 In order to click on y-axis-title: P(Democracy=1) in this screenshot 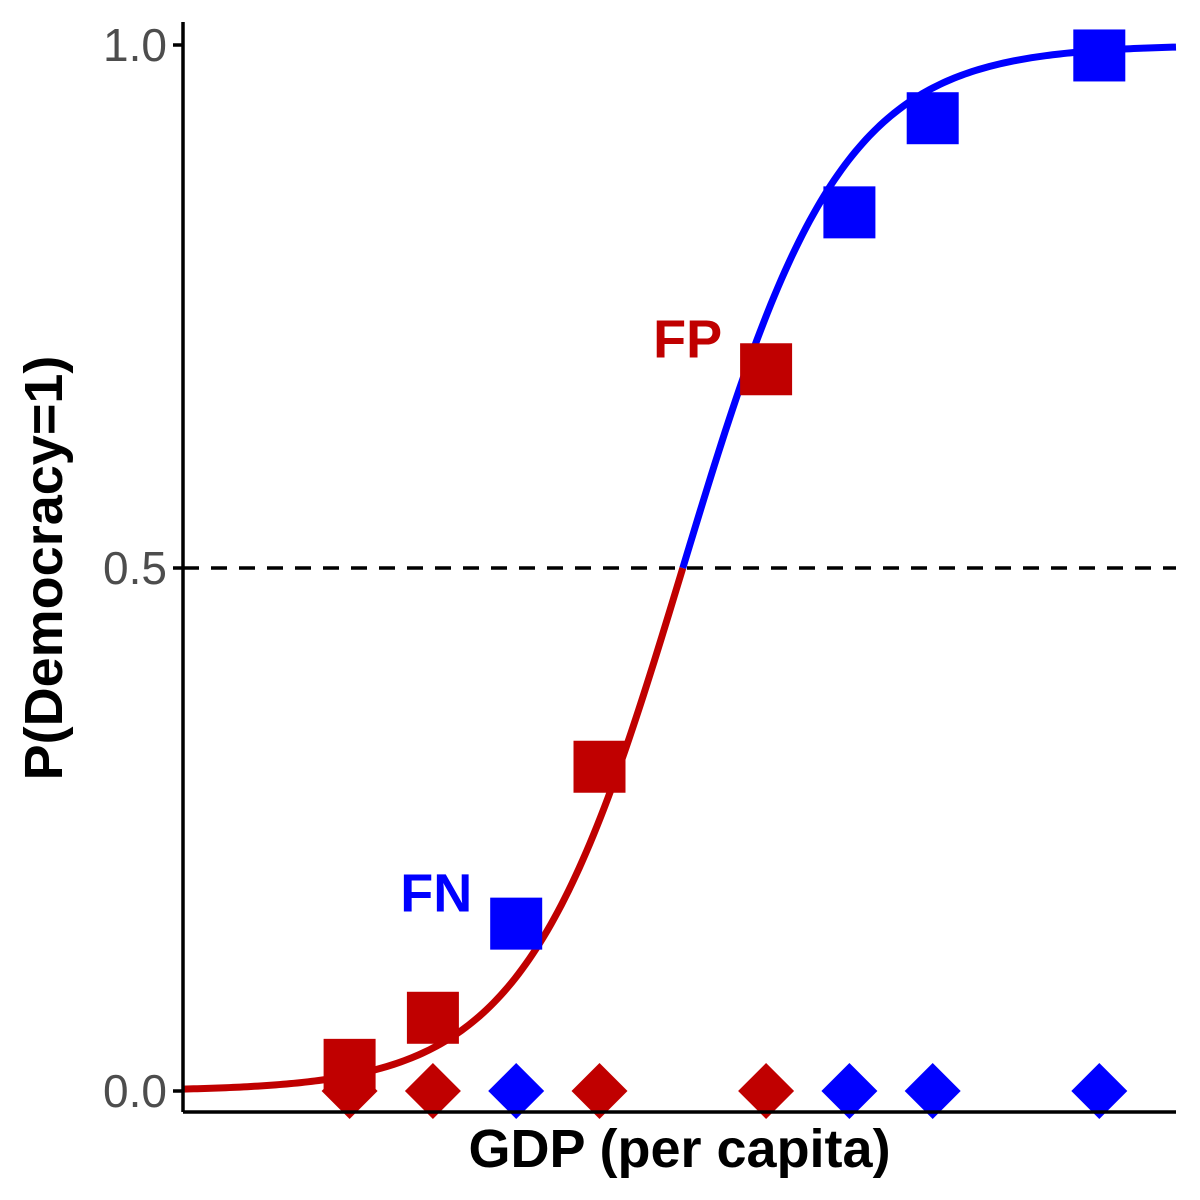, I will do `click(44, 568)`.